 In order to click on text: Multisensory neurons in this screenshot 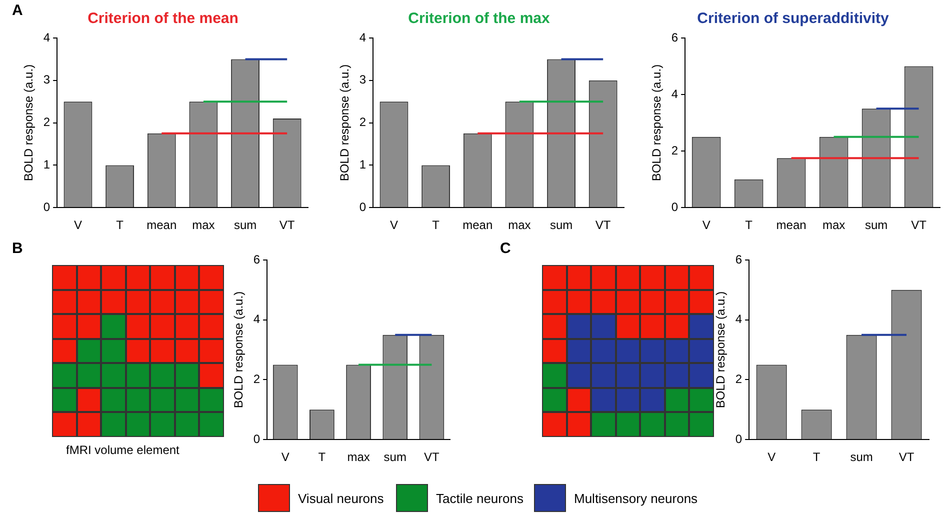, I will do `click(636, 498)`.